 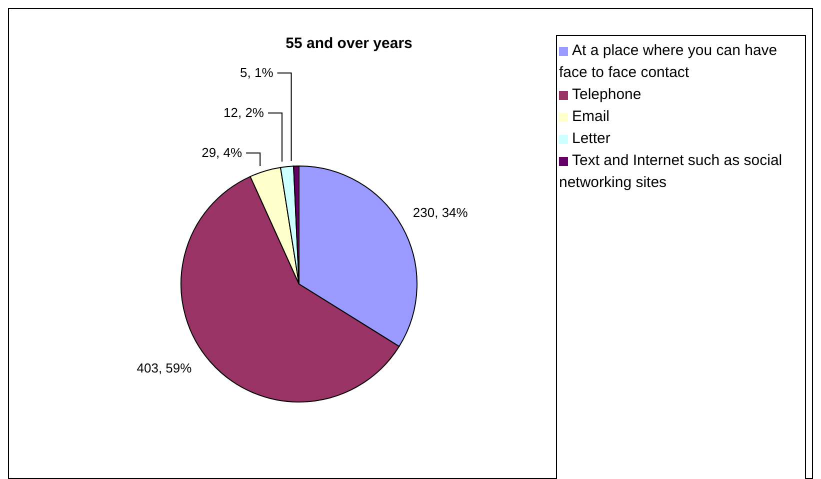 I want to click on chart-title: 55 and over years, so click(x=349, y=43).